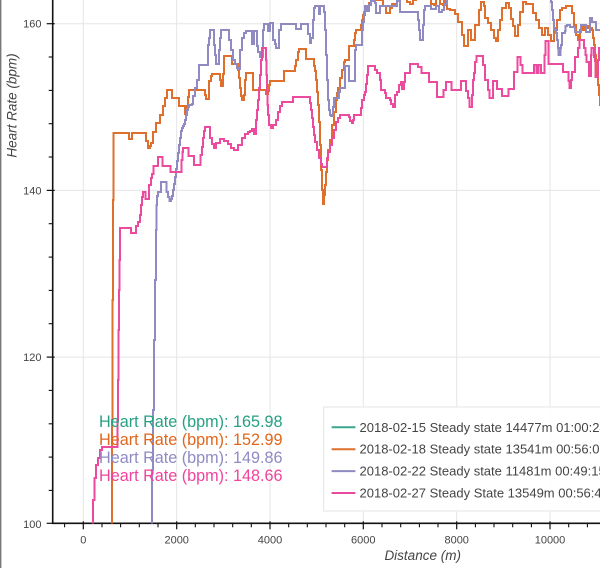 This screenshot has width=600, height=570. Describe the element at coordinates (32, 191) in the screenshot. I see `svg-text: 140` at that location.